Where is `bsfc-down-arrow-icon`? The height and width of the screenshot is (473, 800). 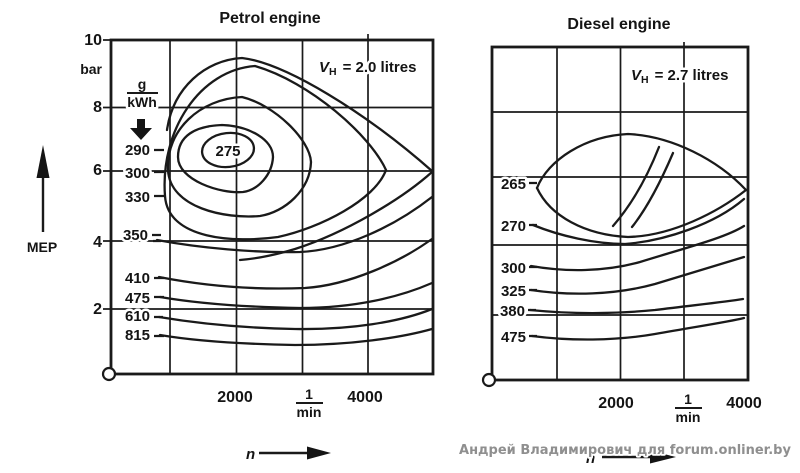
bsfc-down-arrow-icon is located at coordinates (141, 129).